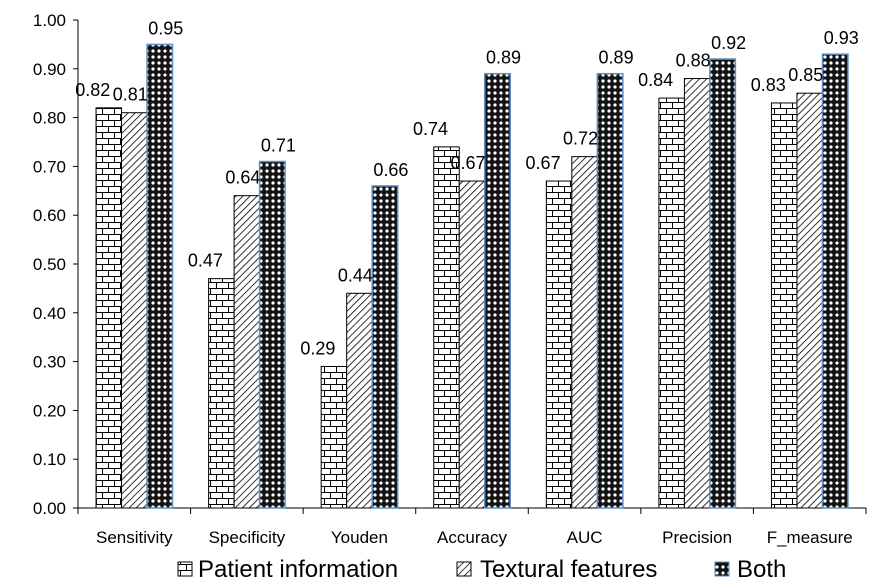 The image size is (872, 588). I want to click on data-label: 0.74, so click(430, 129).